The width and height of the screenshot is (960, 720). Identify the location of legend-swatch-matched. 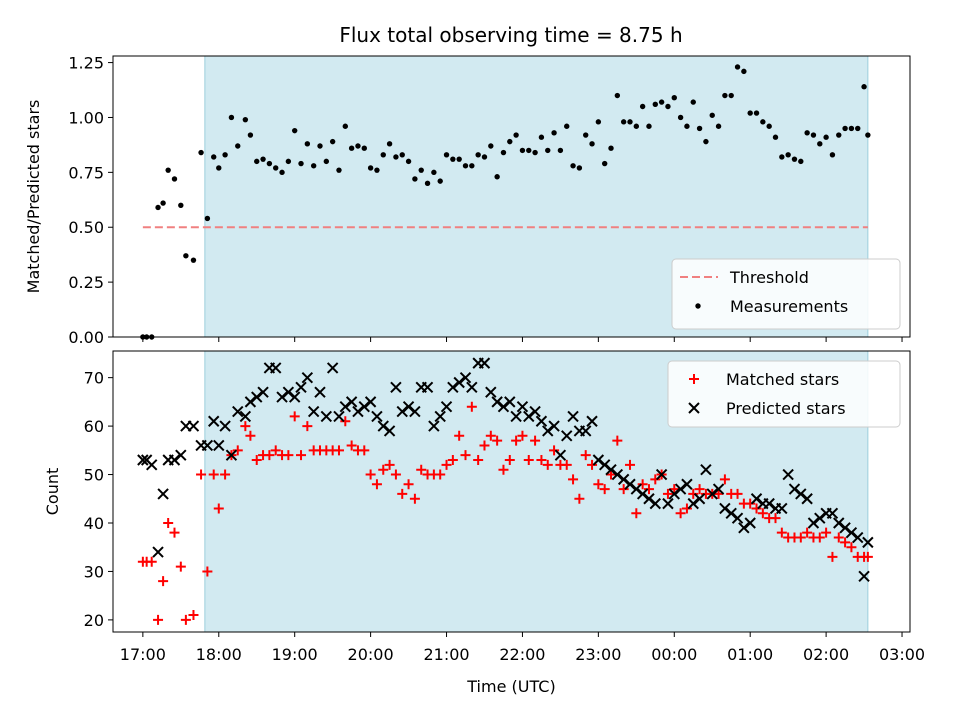
(694, 379).